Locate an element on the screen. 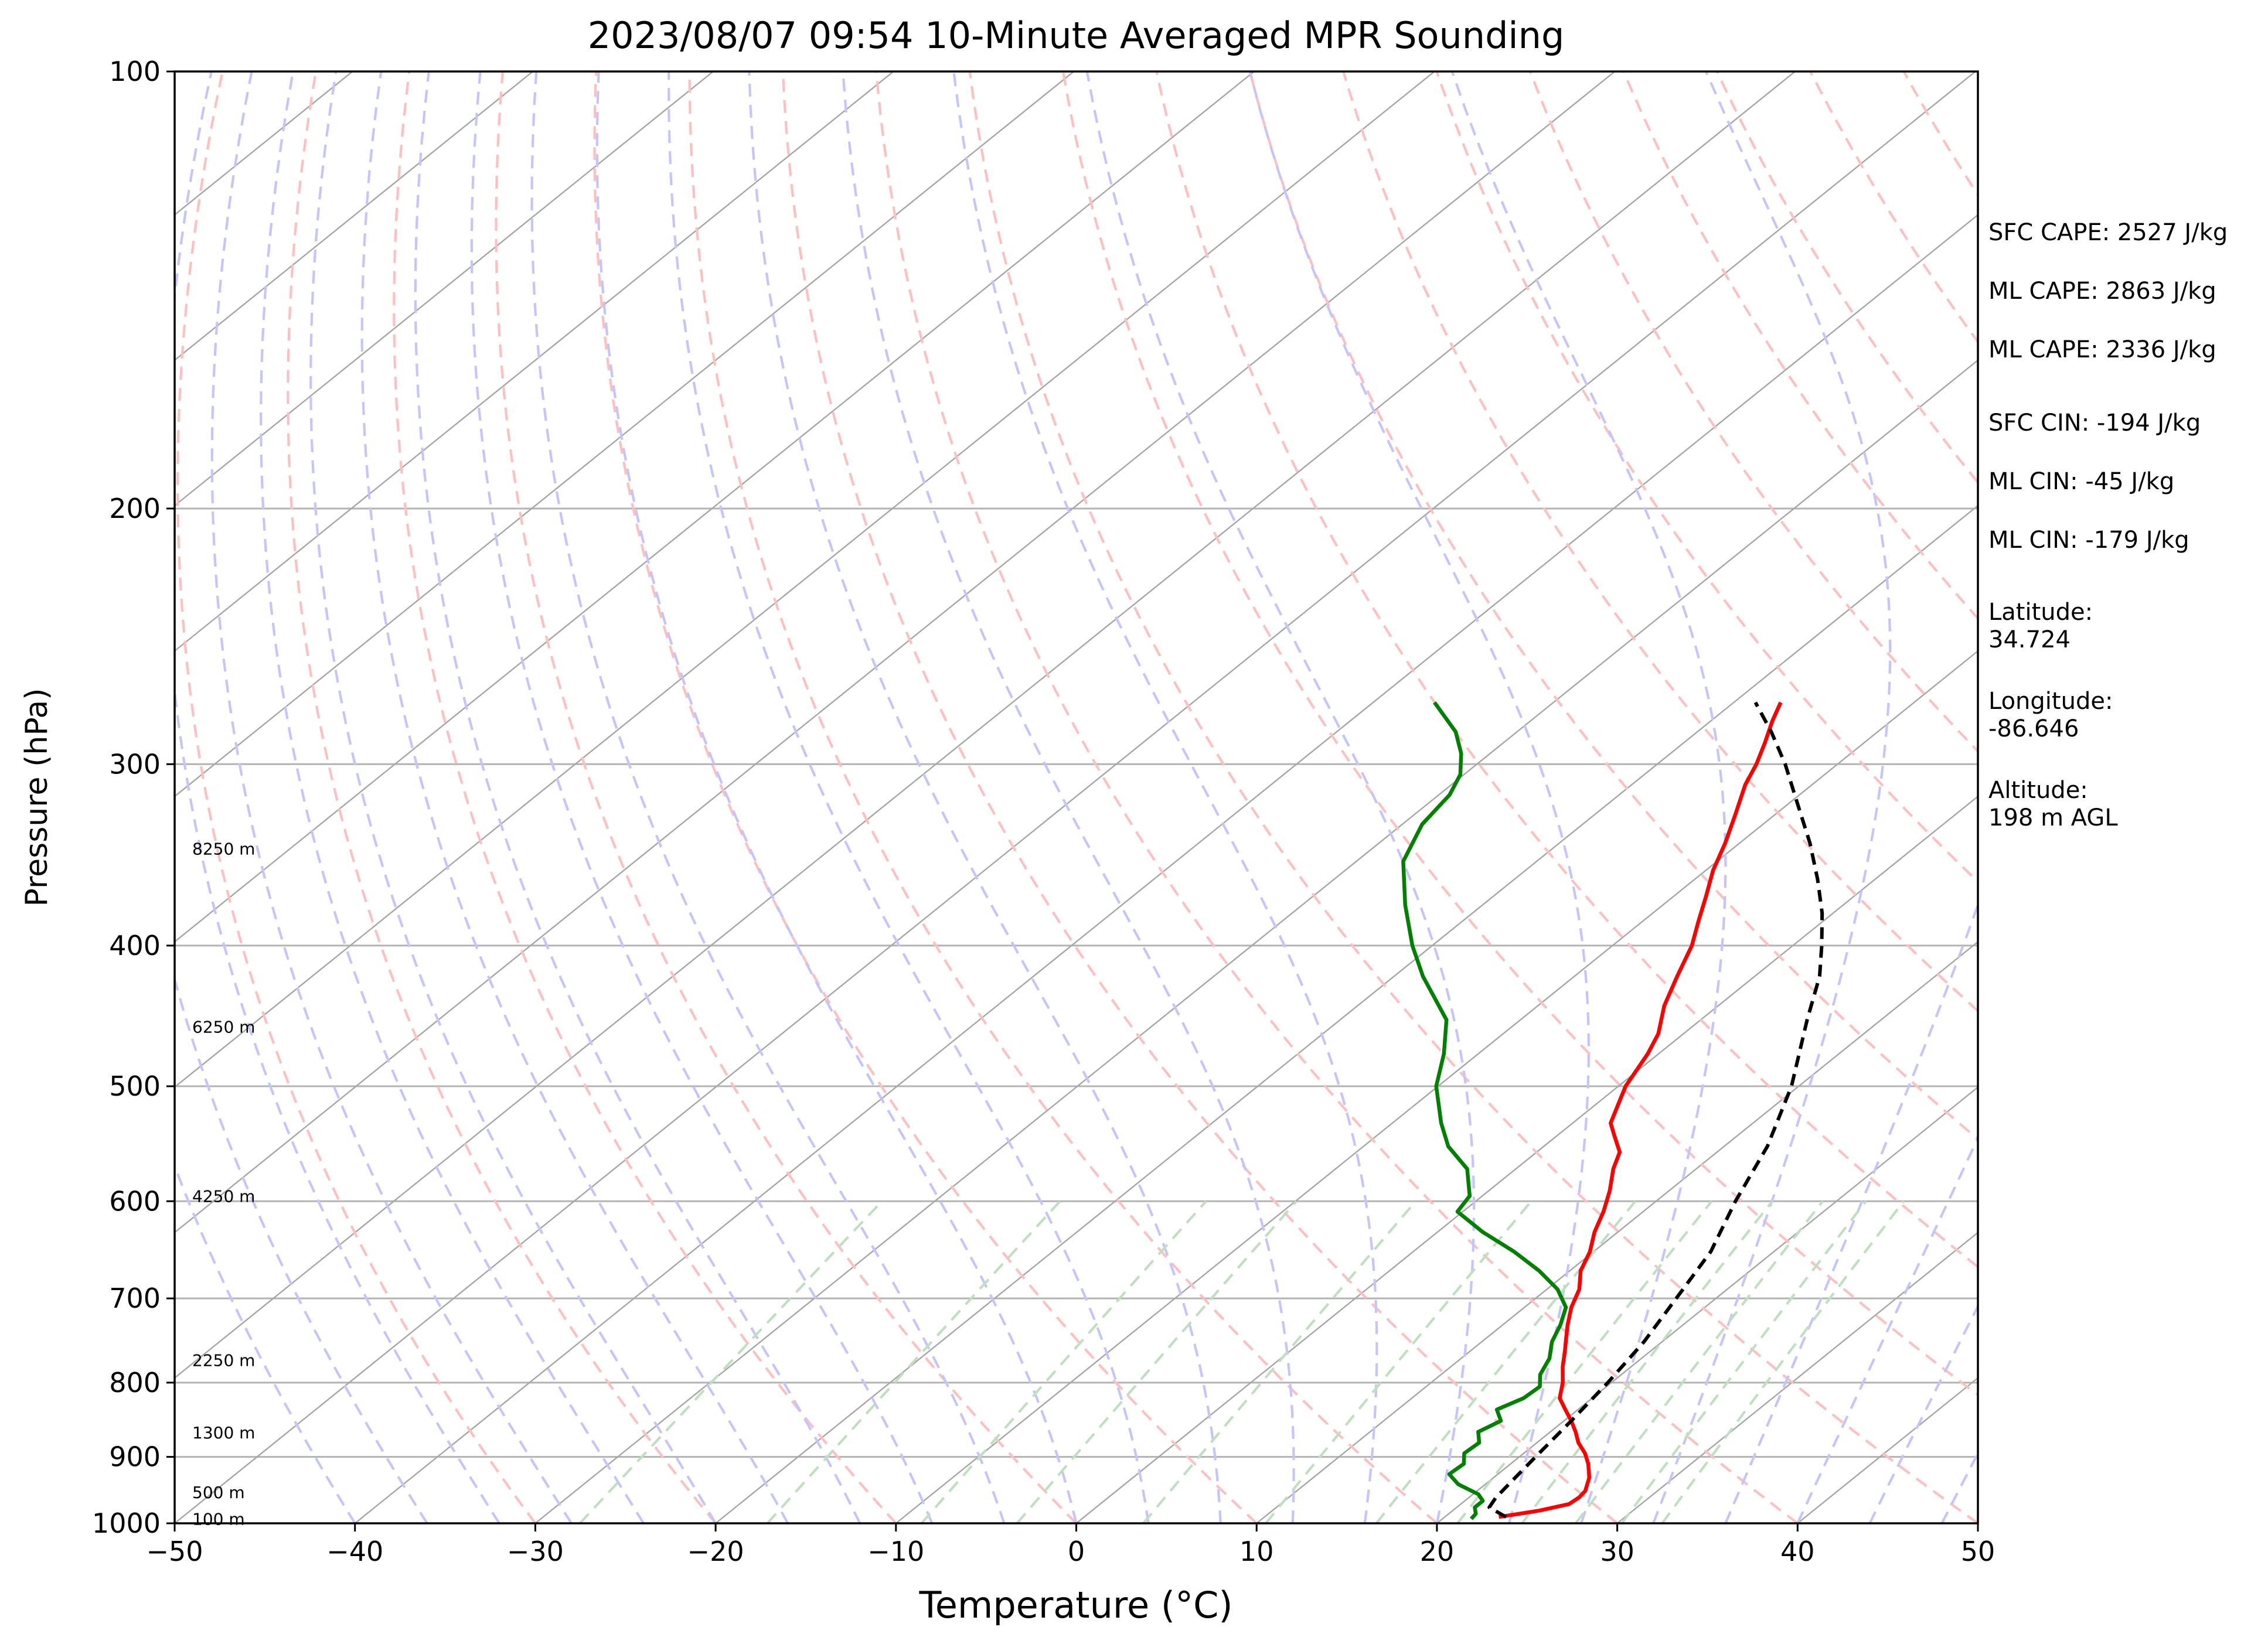  index-text: ML CIN: -45 J/kg is located at coordinates (2081, 482).